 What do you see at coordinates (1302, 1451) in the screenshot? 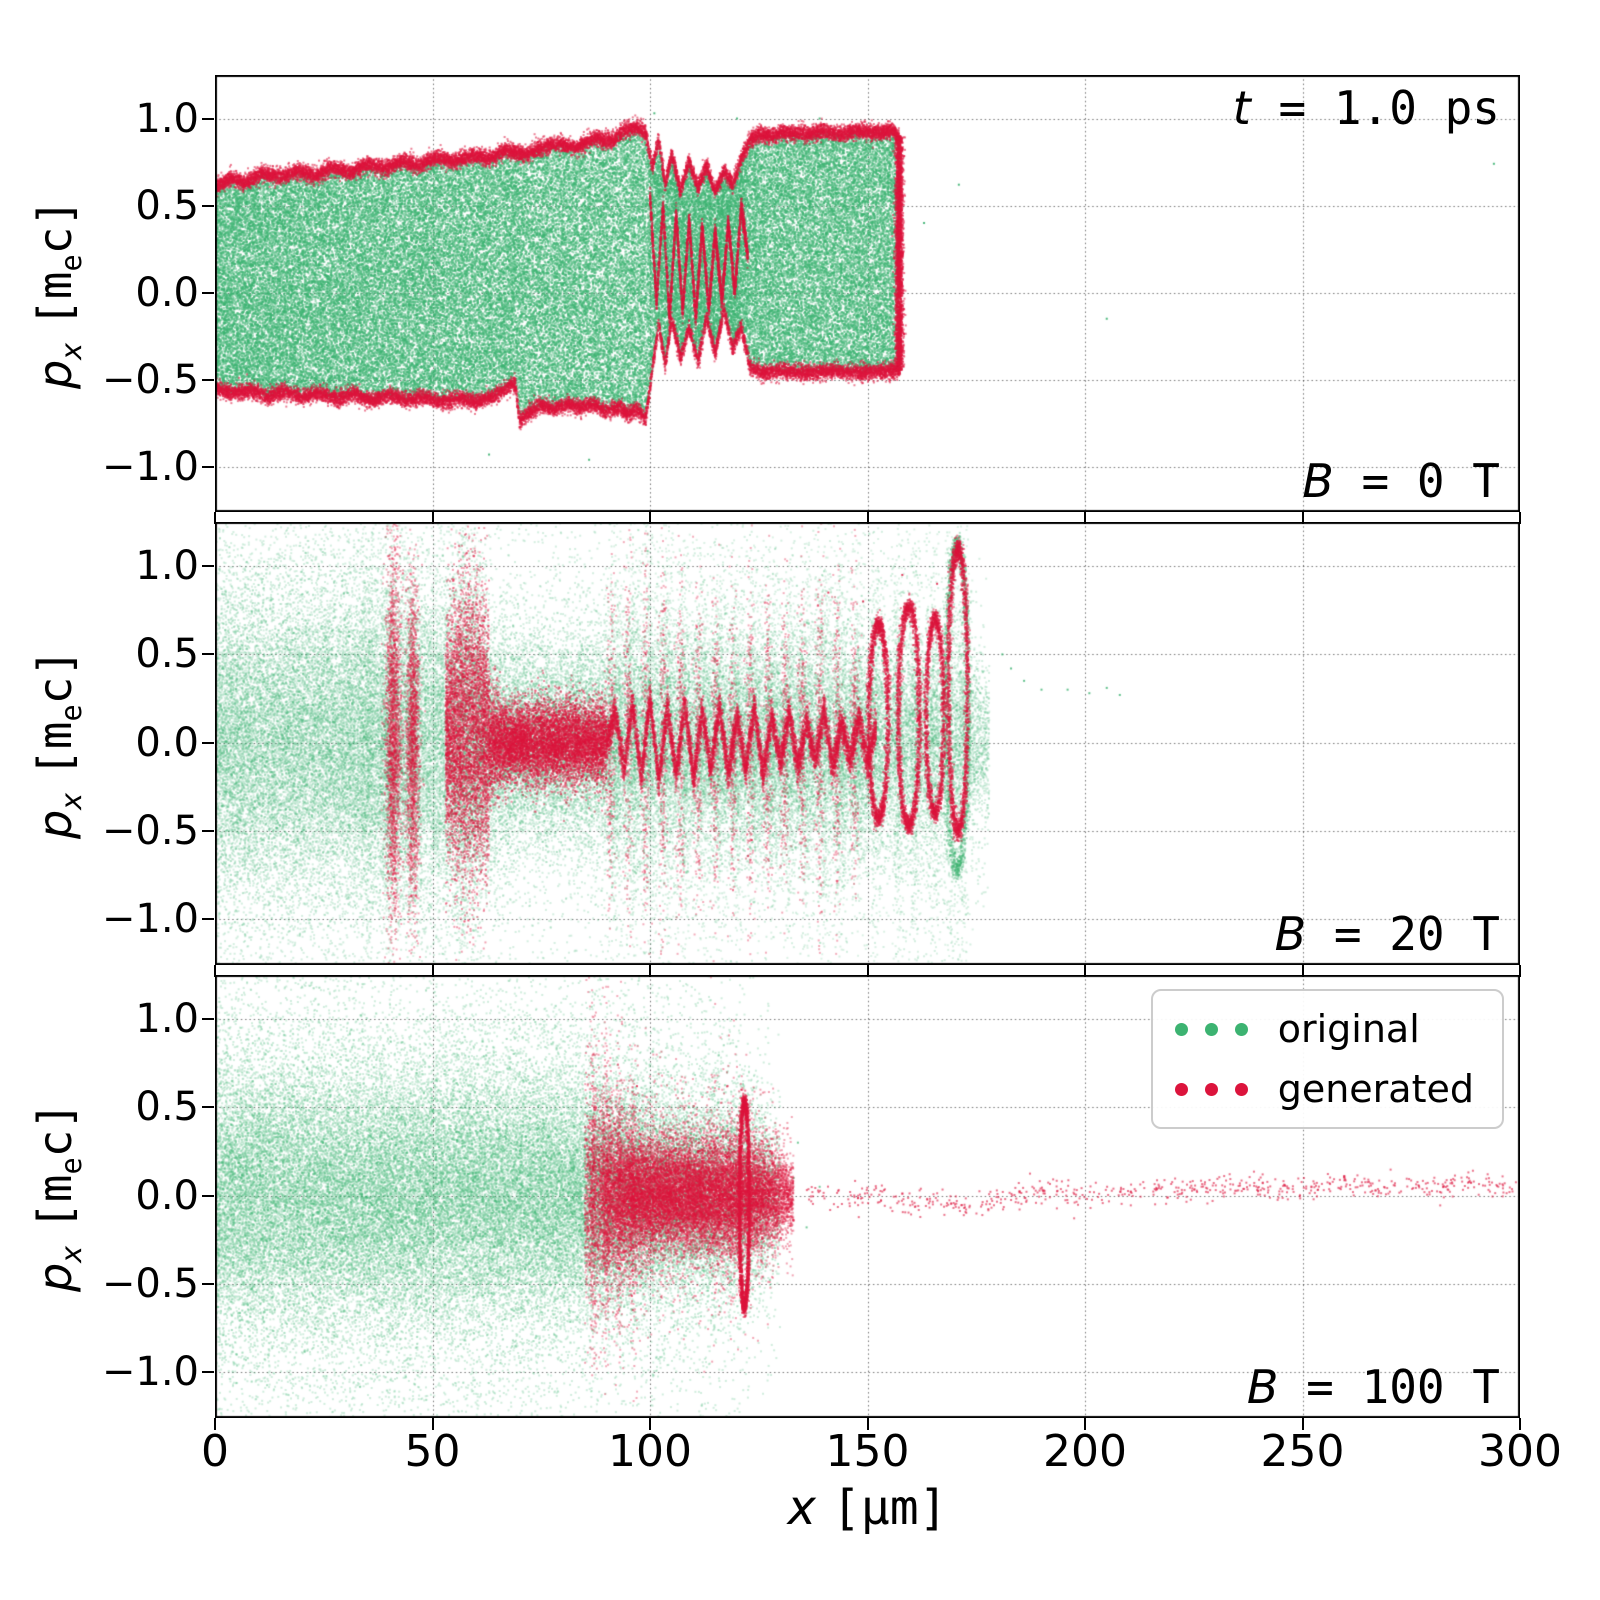
I see `x-tick-label: 250` at bounding box center [1302, 1451].